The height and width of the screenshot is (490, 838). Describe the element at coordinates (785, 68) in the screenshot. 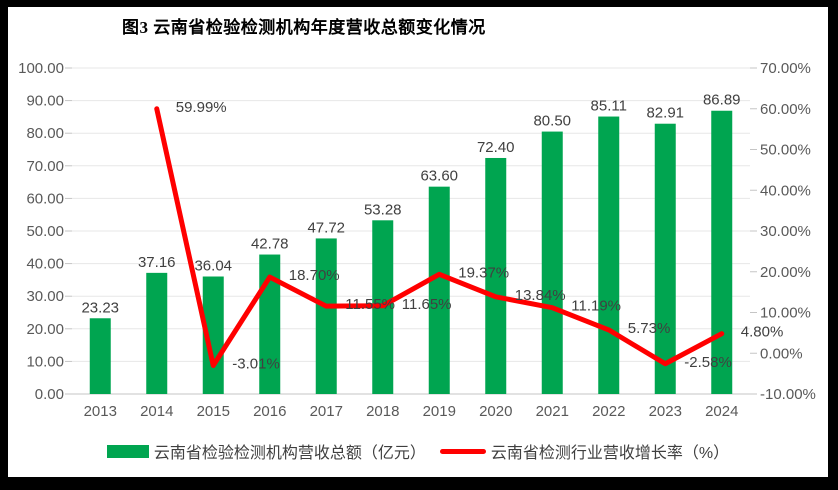

I see `right-axis-tick-label: 70.00%` at that location.